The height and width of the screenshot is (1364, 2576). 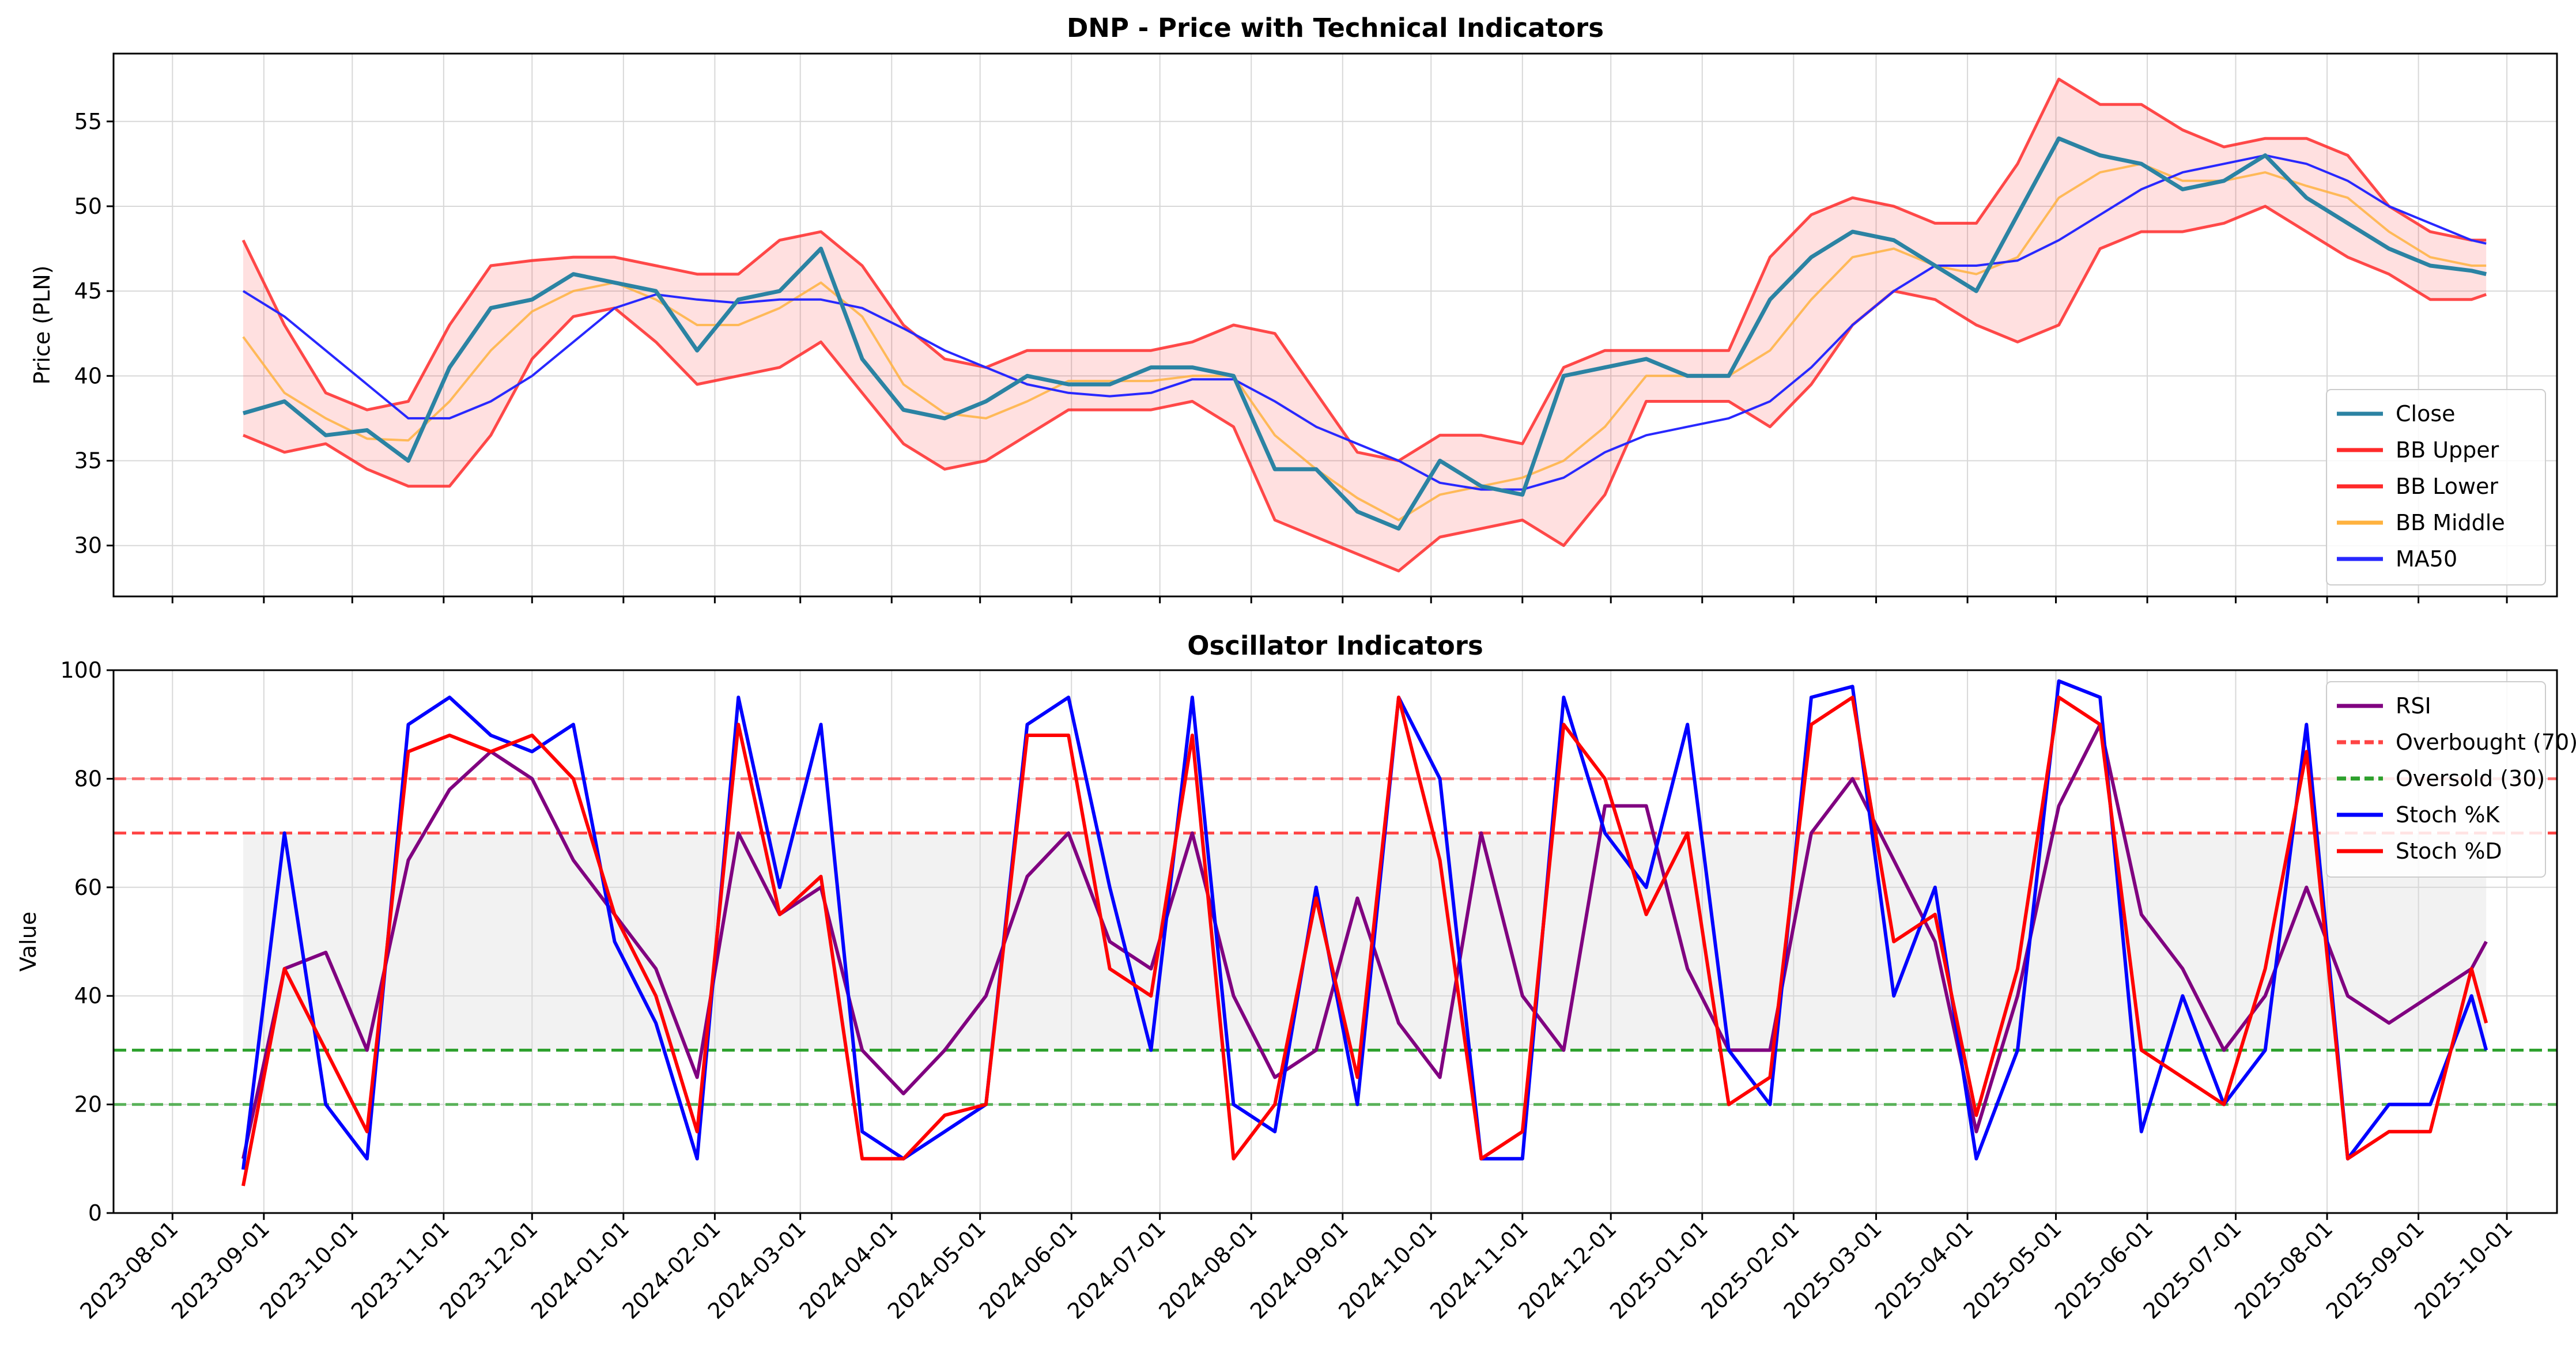 What do you see at coordinates (2426, 413) in the screenshot?
I see `legend-label: Close` at bounding box center [2426, 413].